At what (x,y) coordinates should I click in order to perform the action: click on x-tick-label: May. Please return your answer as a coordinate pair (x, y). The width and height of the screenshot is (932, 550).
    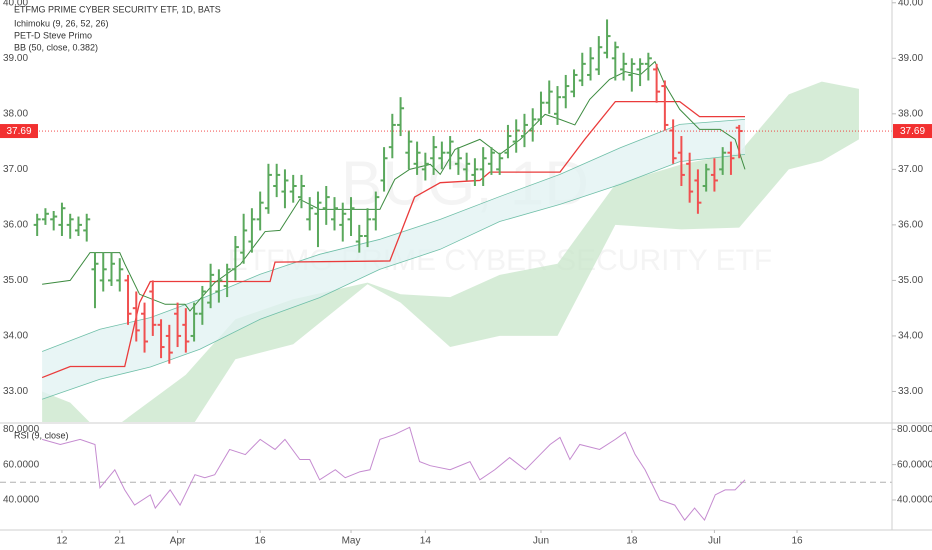
    Looking at the image, I should click on (351, 541).